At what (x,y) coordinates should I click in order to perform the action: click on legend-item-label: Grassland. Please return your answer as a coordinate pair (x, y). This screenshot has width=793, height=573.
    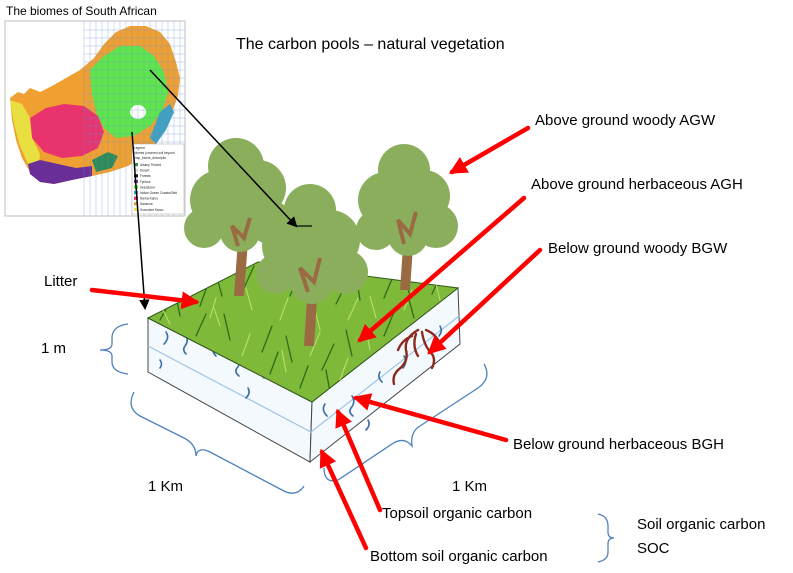
    Looking at the image, I should click on (147, 187).